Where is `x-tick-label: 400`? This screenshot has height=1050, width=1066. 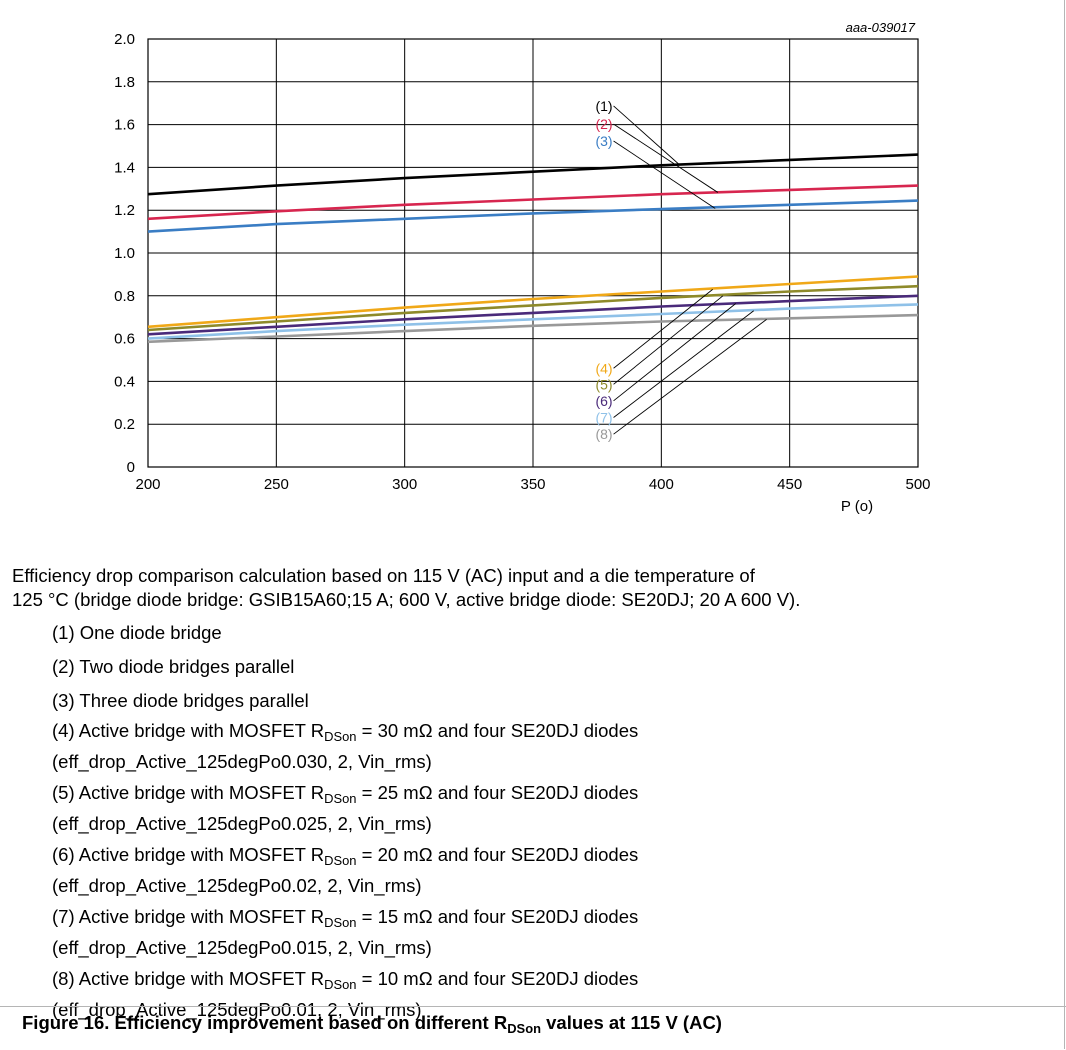
x-tick-label: 400 is located at coordinates (661, 484).